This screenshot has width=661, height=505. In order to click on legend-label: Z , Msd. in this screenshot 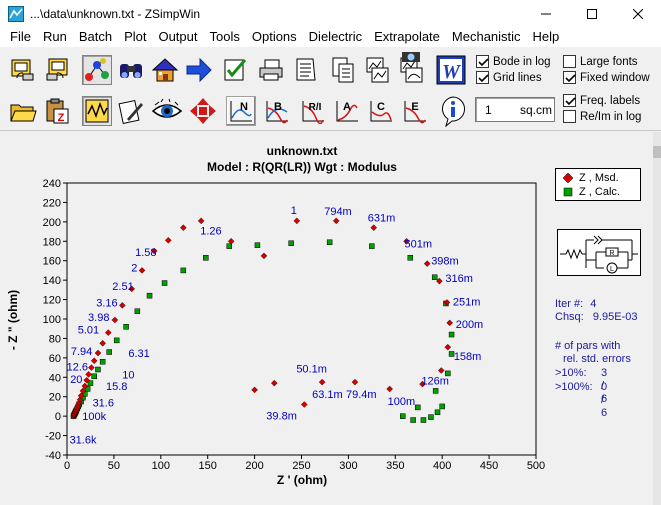, I will do `click(599, 178)`.